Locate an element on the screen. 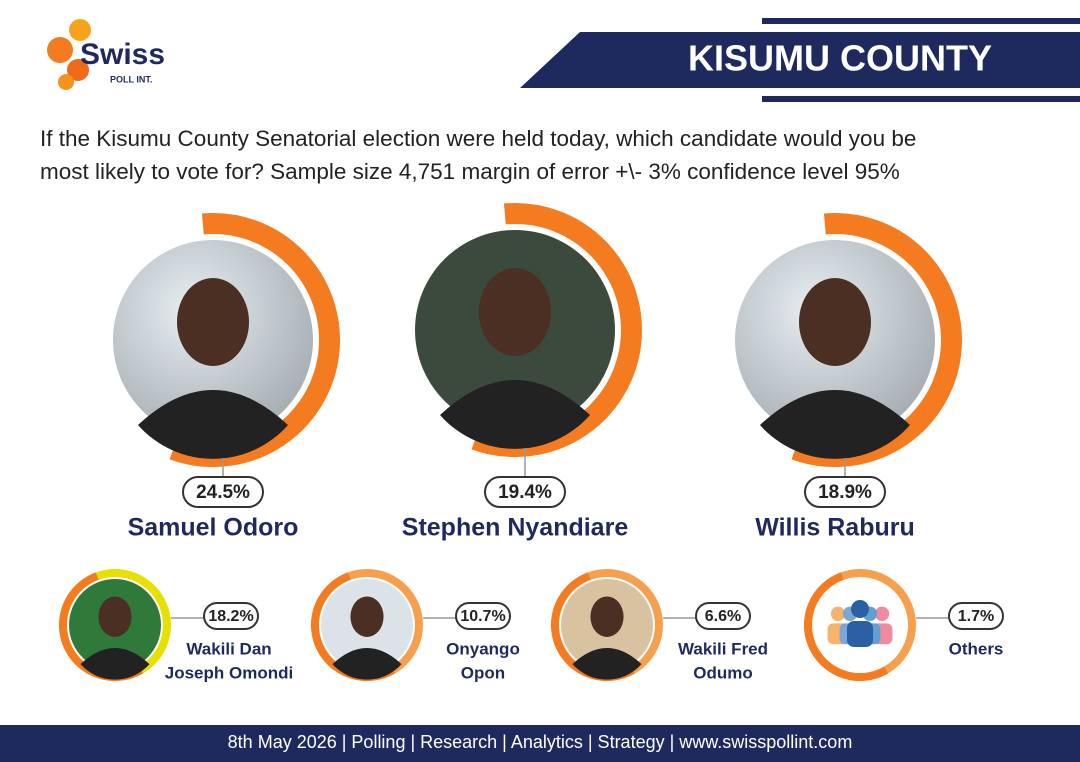  share-value: 18.2% is located at coordinates (230, 616).